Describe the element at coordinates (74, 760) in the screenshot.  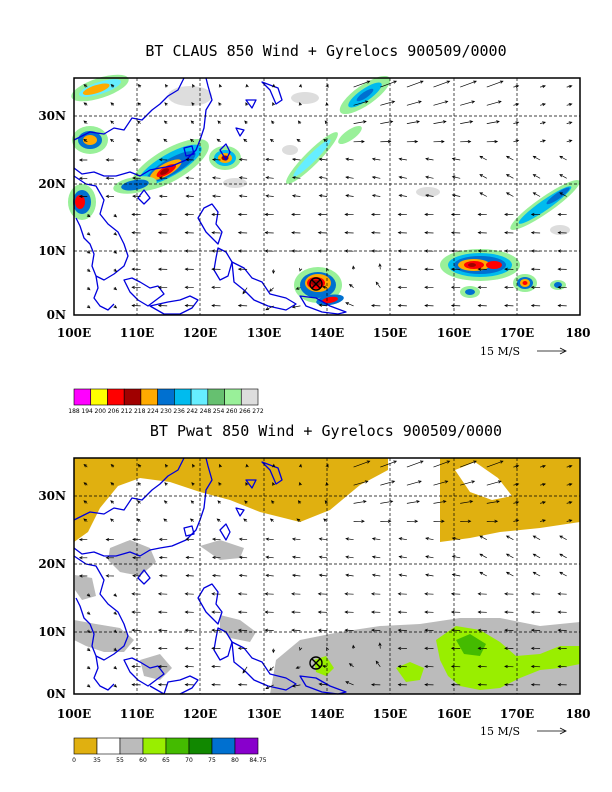
I see `legend-label: 0` at that location.